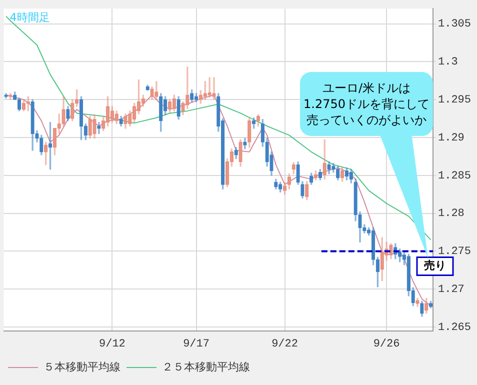  Describe the element at coordinates (386, 344) in the screenshot. I see `x-tick-label: 9/26` at that location.